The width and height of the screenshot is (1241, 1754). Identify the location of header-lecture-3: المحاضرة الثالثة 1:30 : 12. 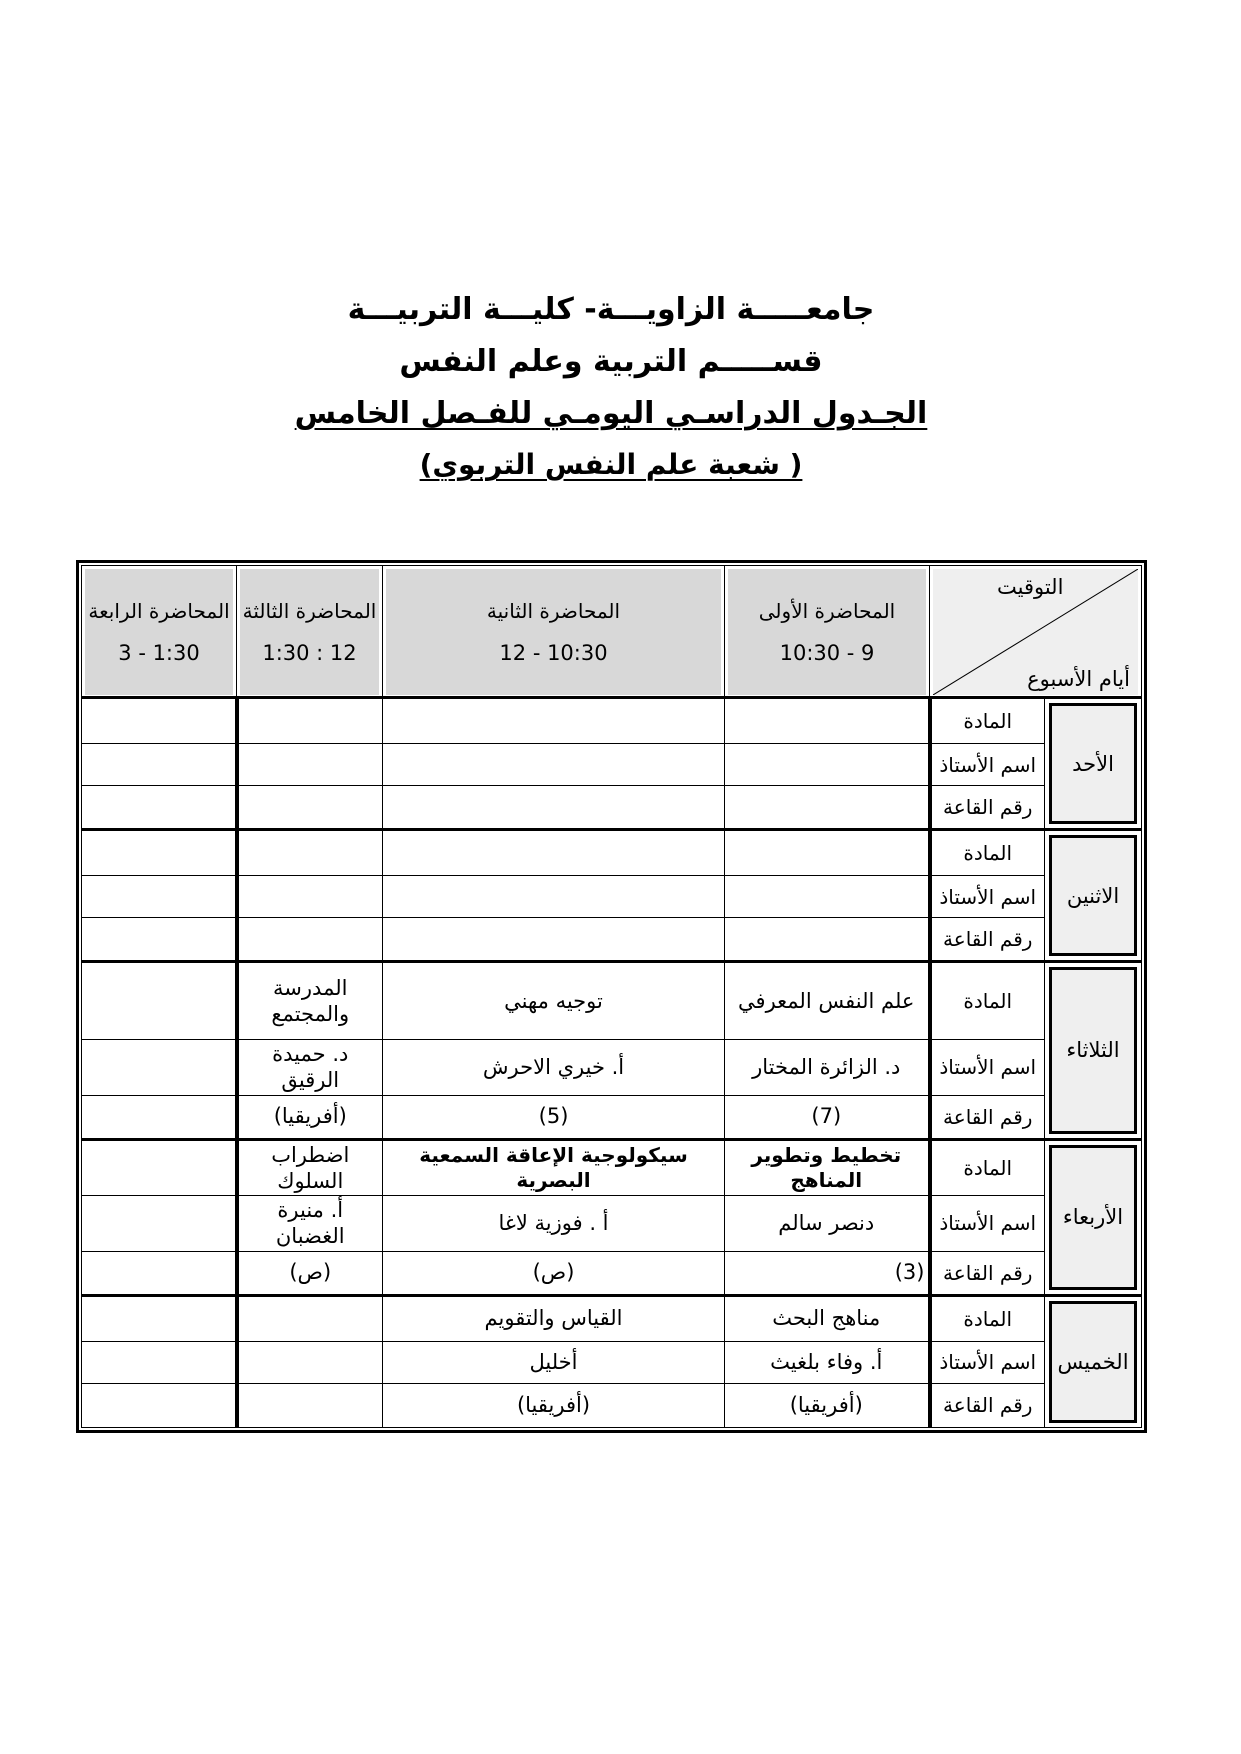
(309, 631).